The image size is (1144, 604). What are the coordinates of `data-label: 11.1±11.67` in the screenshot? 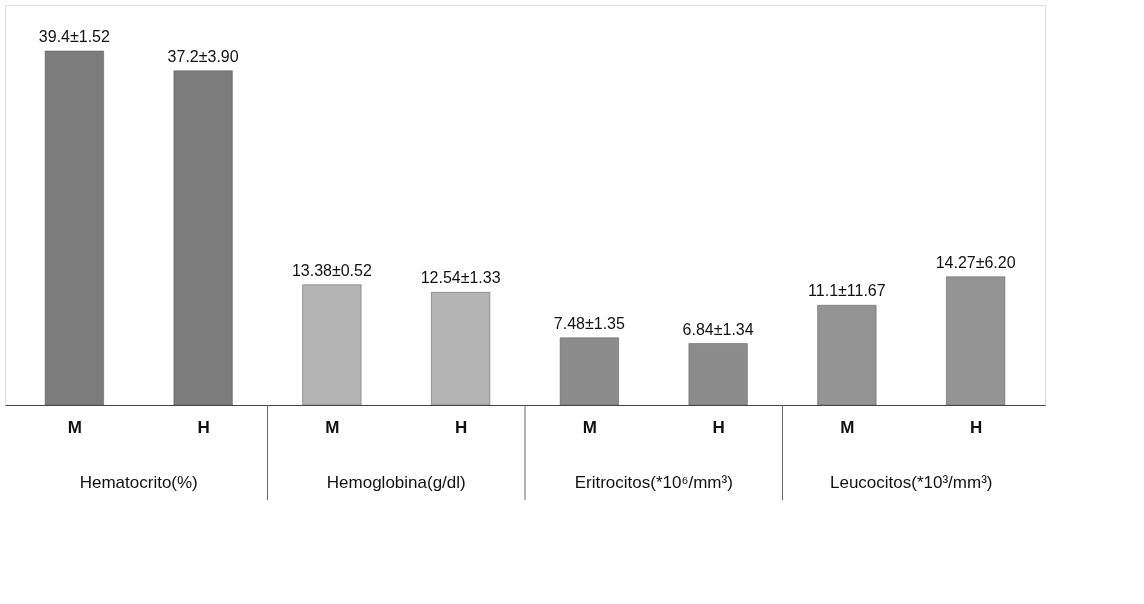 It's located at (847, 291).